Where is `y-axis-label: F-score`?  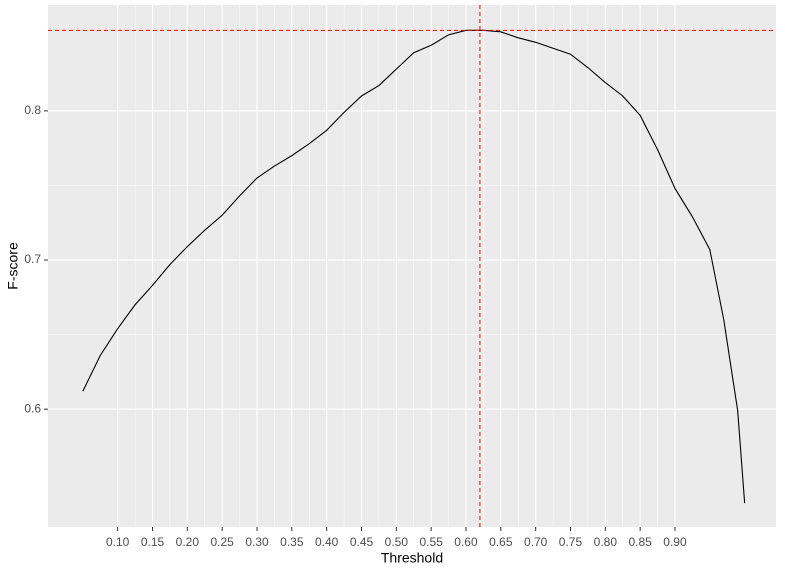
y-axis-label: F-score is located at coordinates (13, 266).